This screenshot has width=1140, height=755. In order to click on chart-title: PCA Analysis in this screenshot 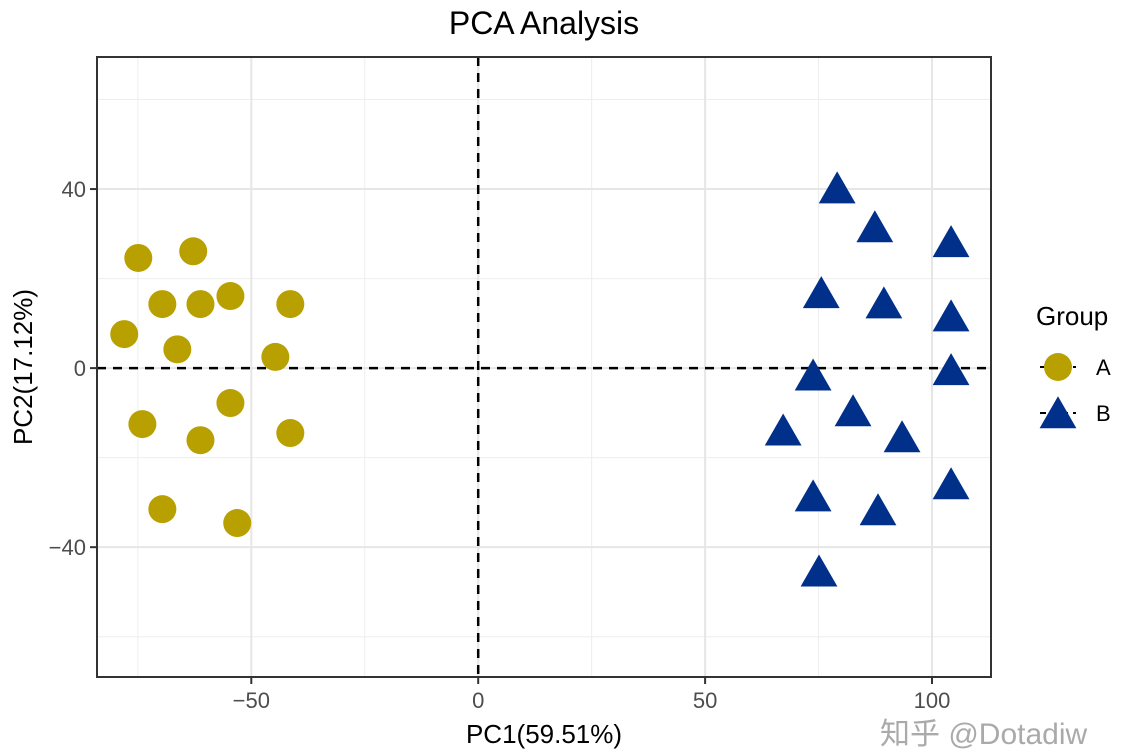, I will do `click(544, 23)`.